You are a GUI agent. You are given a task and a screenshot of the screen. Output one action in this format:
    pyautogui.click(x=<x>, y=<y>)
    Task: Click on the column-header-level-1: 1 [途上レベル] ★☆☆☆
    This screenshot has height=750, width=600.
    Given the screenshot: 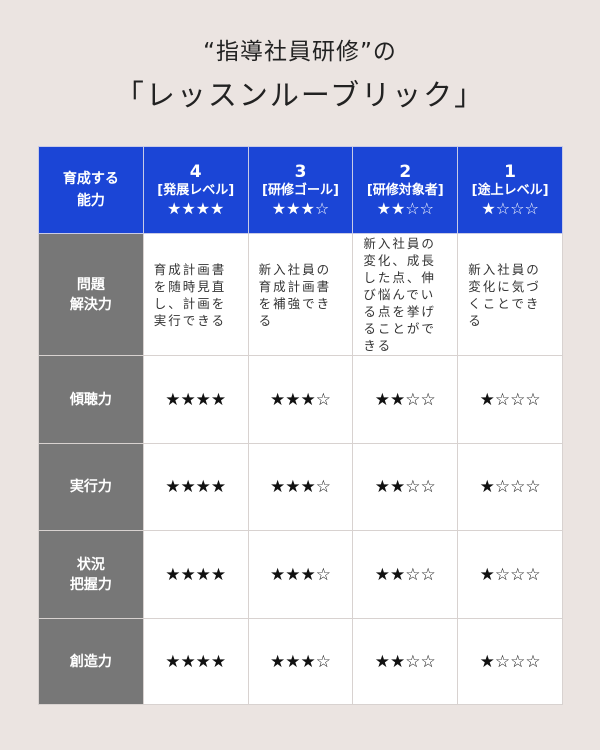 What is the action you would take?
    pyautogui.click(x=510, y=190)
    